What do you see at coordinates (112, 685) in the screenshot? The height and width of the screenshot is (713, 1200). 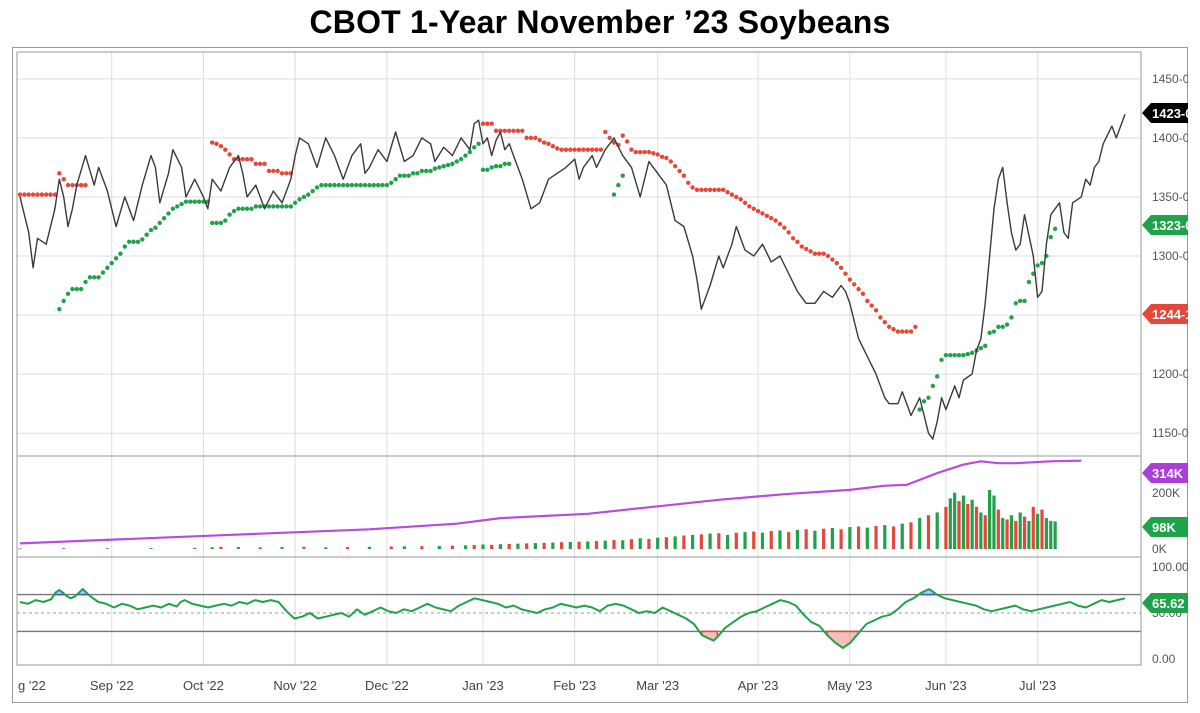 I see `x-tick-label: Sep '22` at bounding box center [112, 685].